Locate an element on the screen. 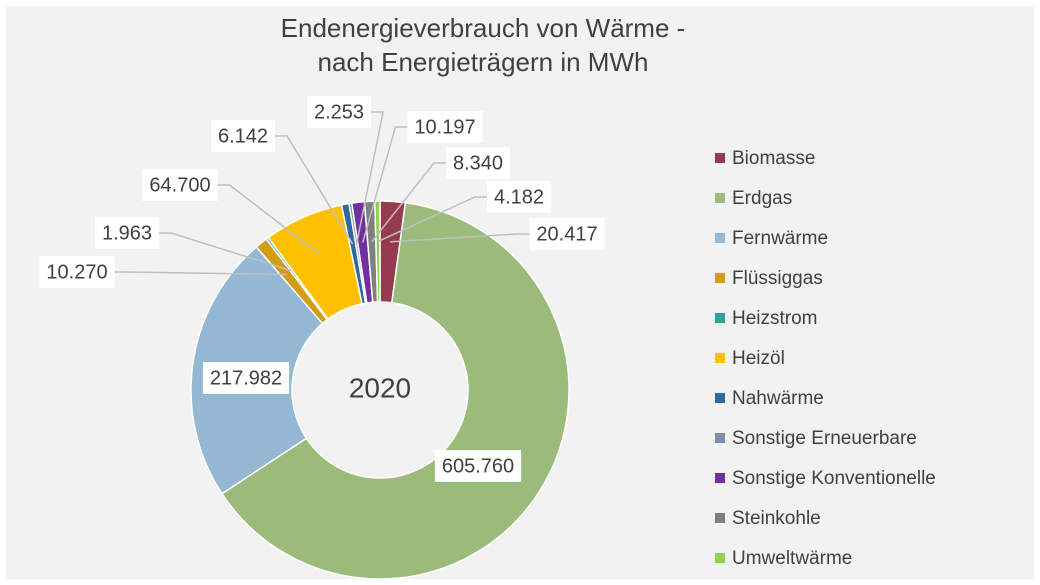  donut-slice is located at coordinates (377, 251).